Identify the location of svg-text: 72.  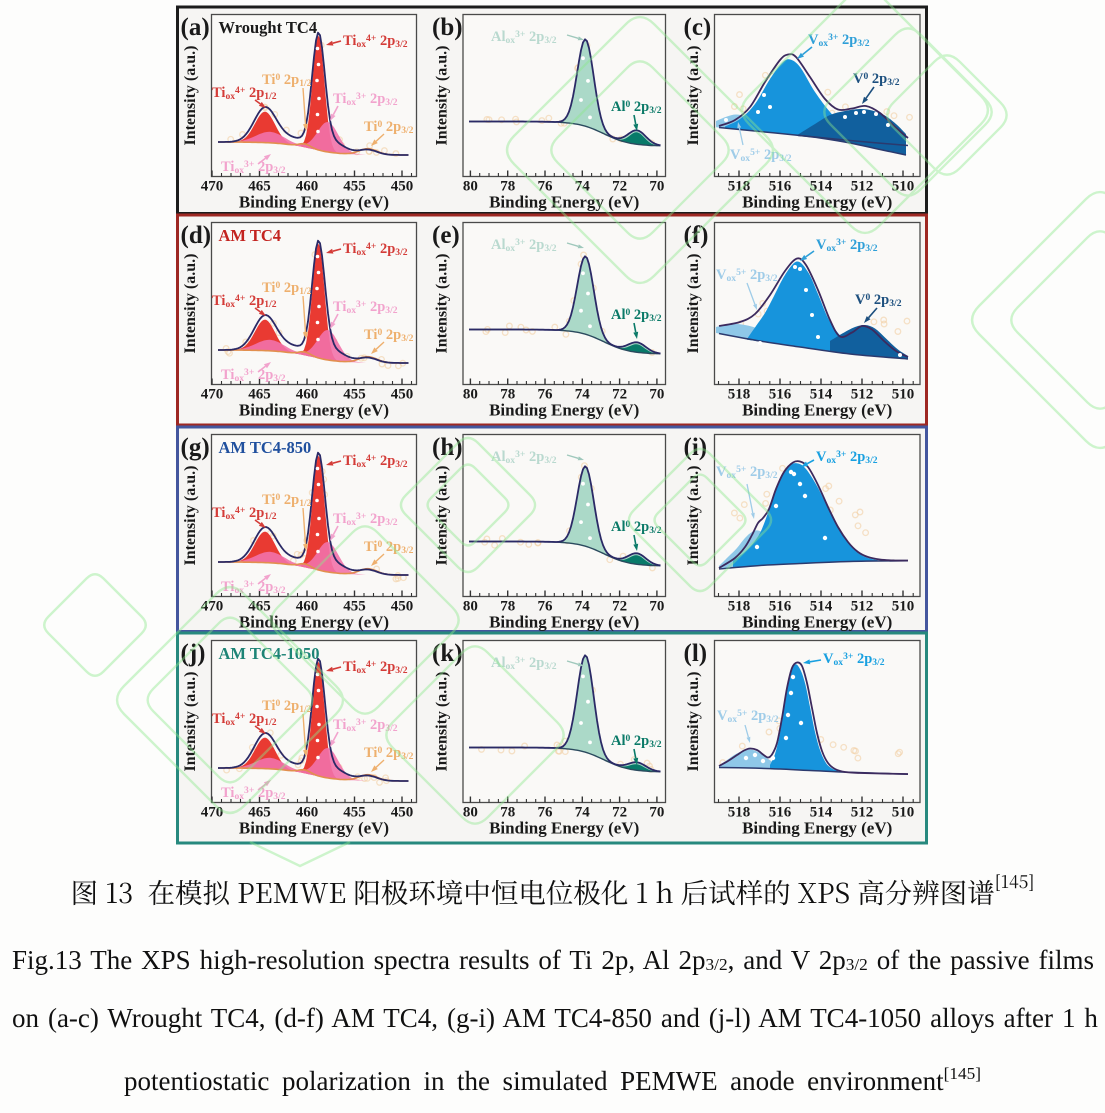
(619, 607).